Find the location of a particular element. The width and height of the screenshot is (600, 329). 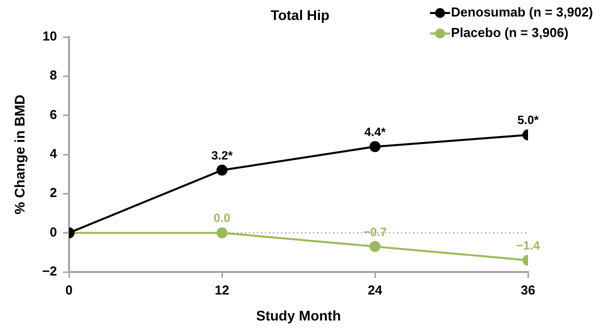

data-label: −1.4 is located at coordinates (528, 245).